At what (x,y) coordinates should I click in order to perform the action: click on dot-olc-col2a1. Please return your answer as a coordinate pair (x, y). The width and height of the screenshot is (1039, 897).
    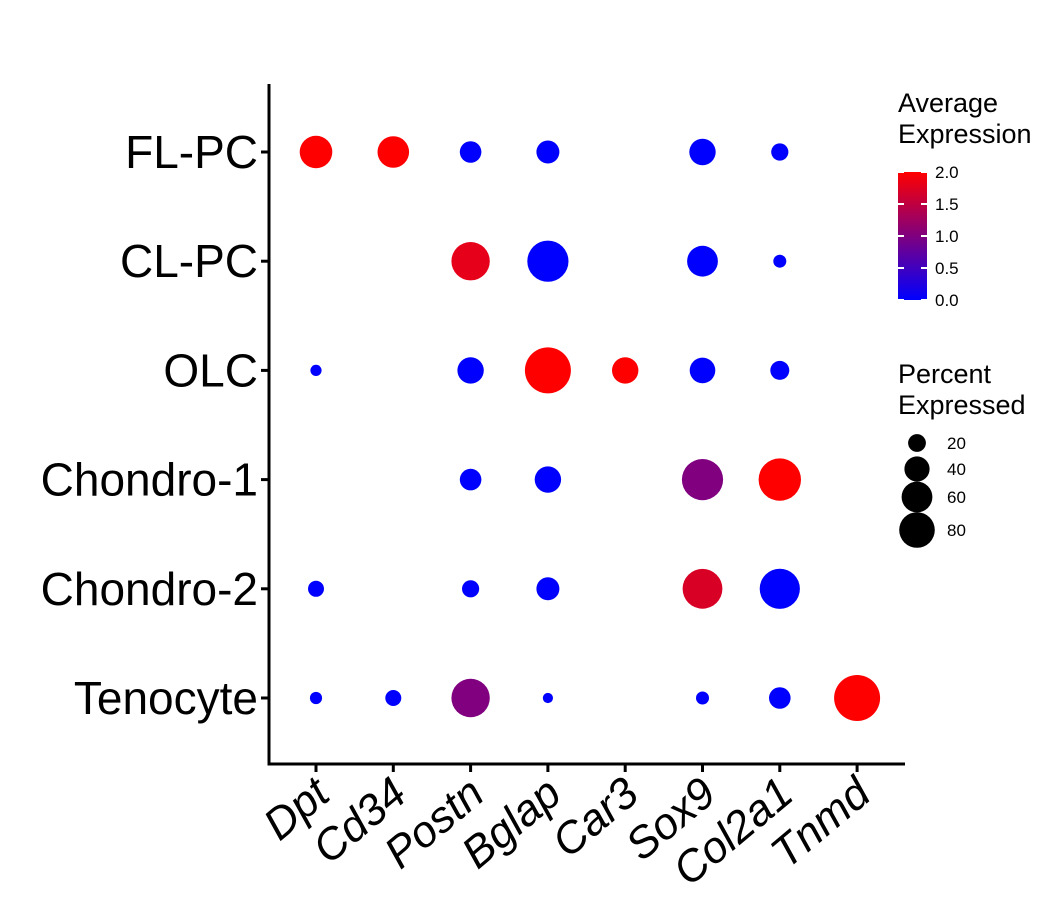
    Looking at the image, I should click on (780, 370).